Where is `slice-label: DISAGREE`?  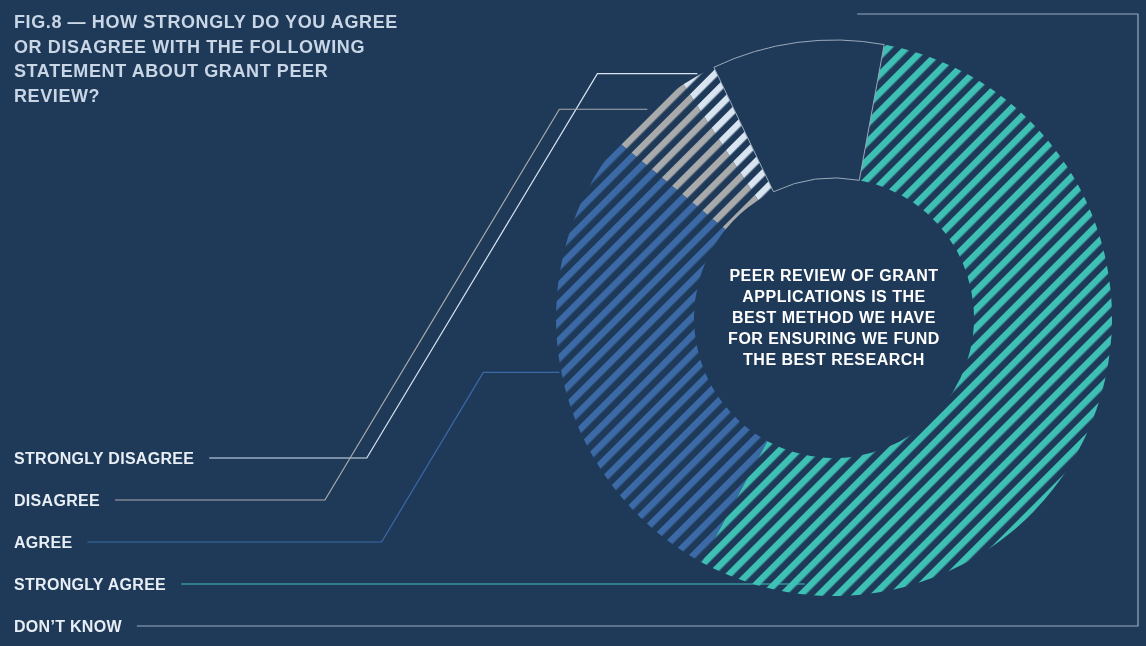
slice-label: DISAGREE is located at coordinates (57, 500).